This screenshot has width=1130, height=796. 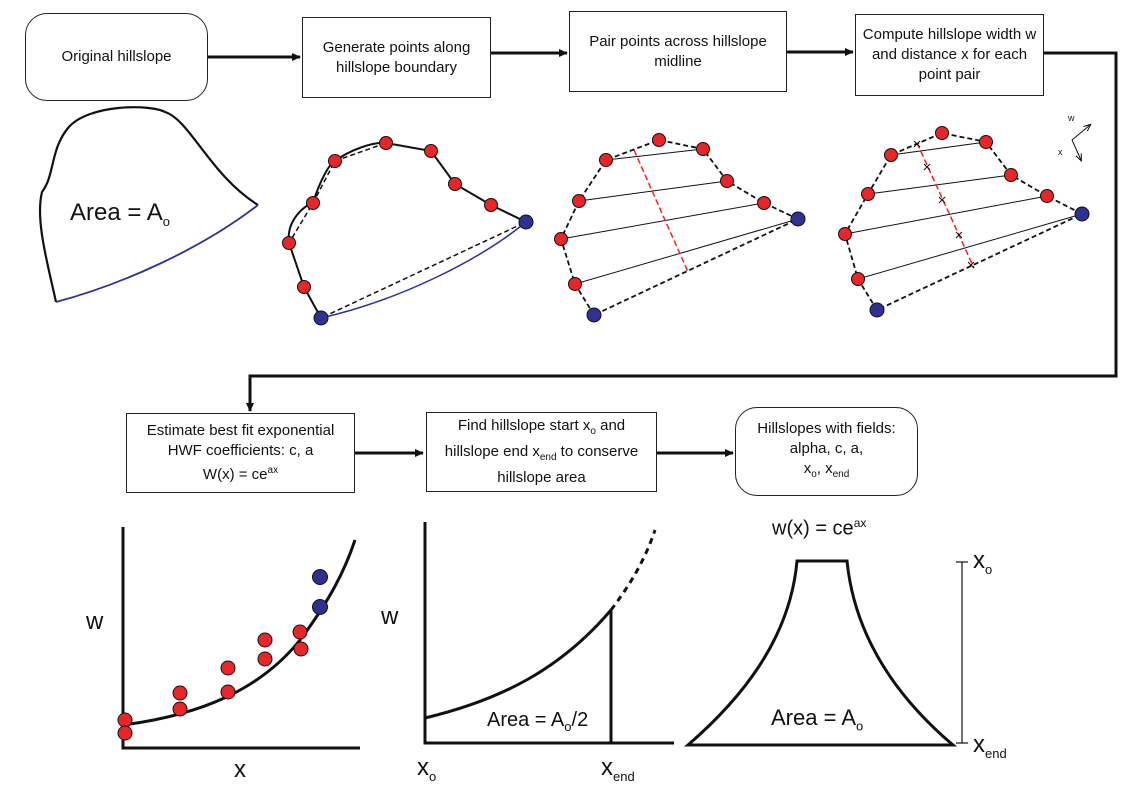 I want to click on start-end-y-axis-label: w, so click(x=390, y=616).